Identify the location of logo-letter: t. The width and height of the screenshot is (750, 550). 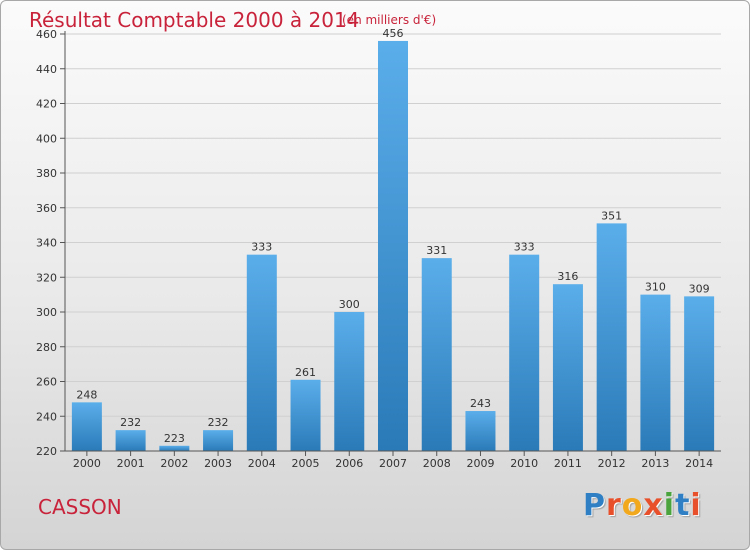
(683, 505).